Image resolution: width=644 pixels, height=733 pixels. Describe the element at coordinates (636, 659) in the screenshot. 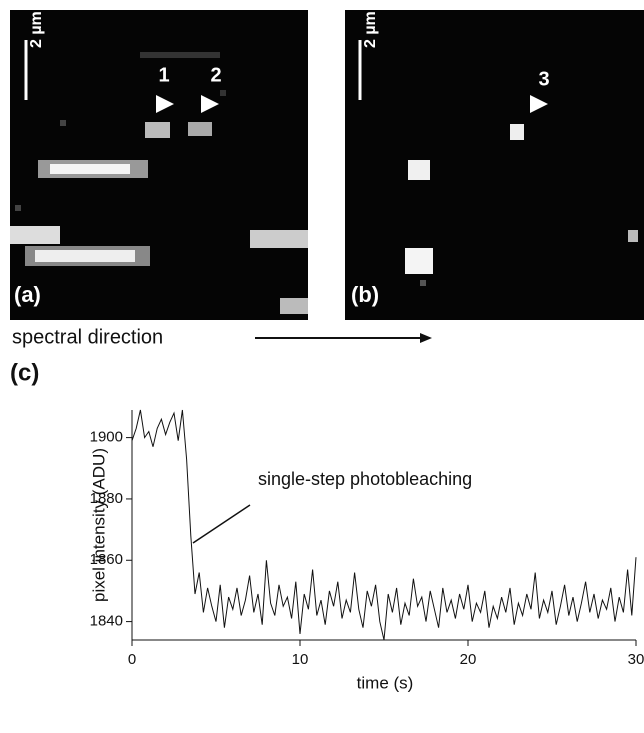

I see `x-tick-label: 30` at that location.